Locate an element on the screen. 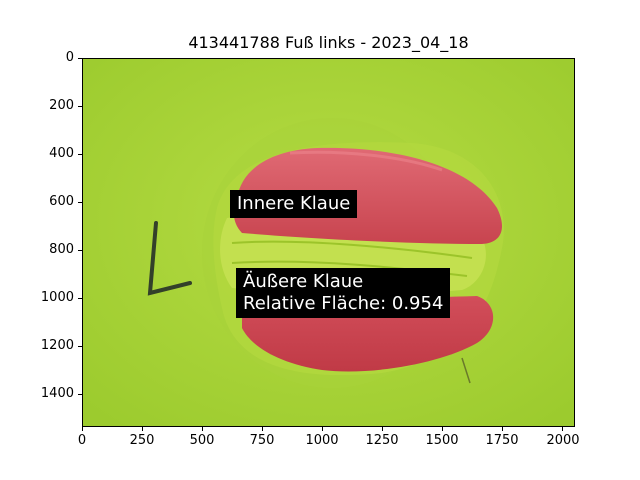 The width and height of the screenshot is (640, 480). outer-claw-label: Äußere Klaue Relative Fläche: 0.954 is located at coordinates (343, 293).